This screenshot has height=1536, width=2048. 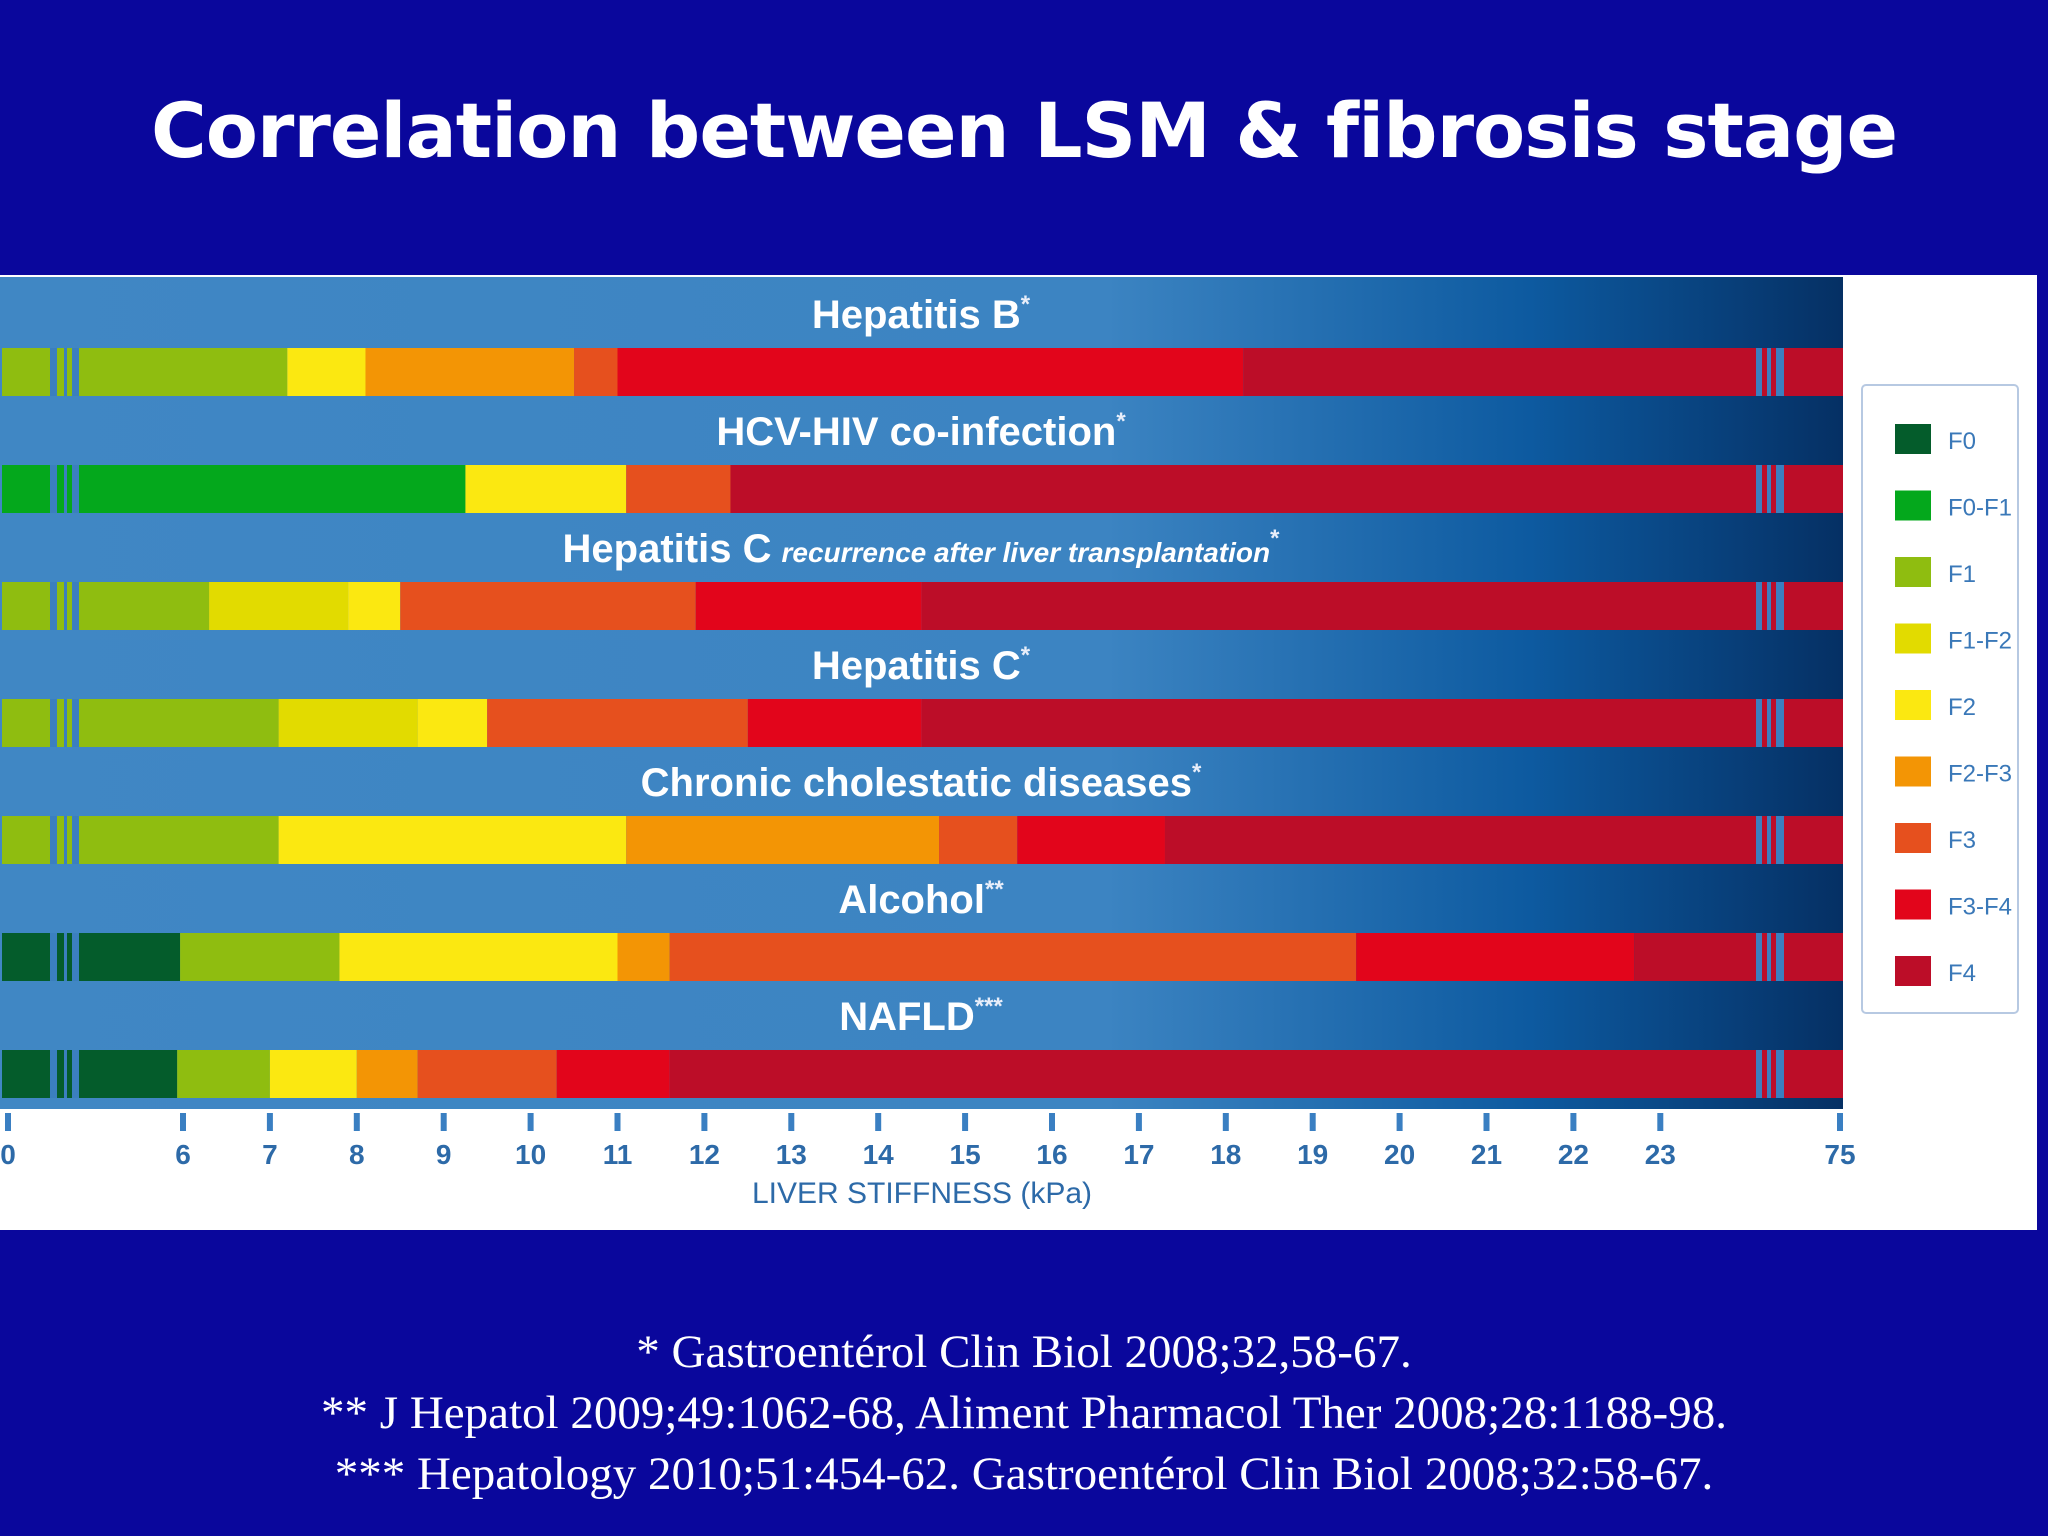 What do you see at coordinates (1935, 572) in the screenshot?
I see `legend-item-f1: F1` at bounding box center [1935, 572].